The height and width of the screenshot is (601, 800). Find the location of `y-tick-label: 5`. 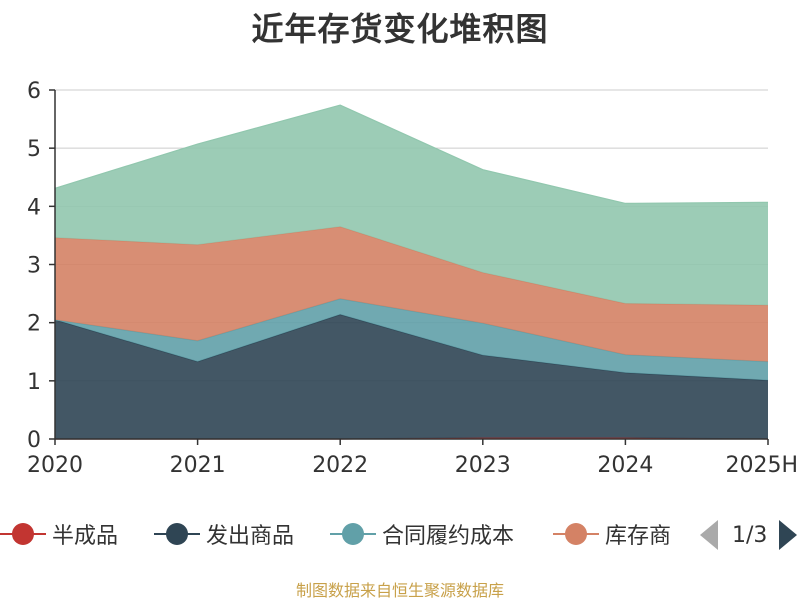

y-tick-label: 5 is located at coordinates (34, 149).